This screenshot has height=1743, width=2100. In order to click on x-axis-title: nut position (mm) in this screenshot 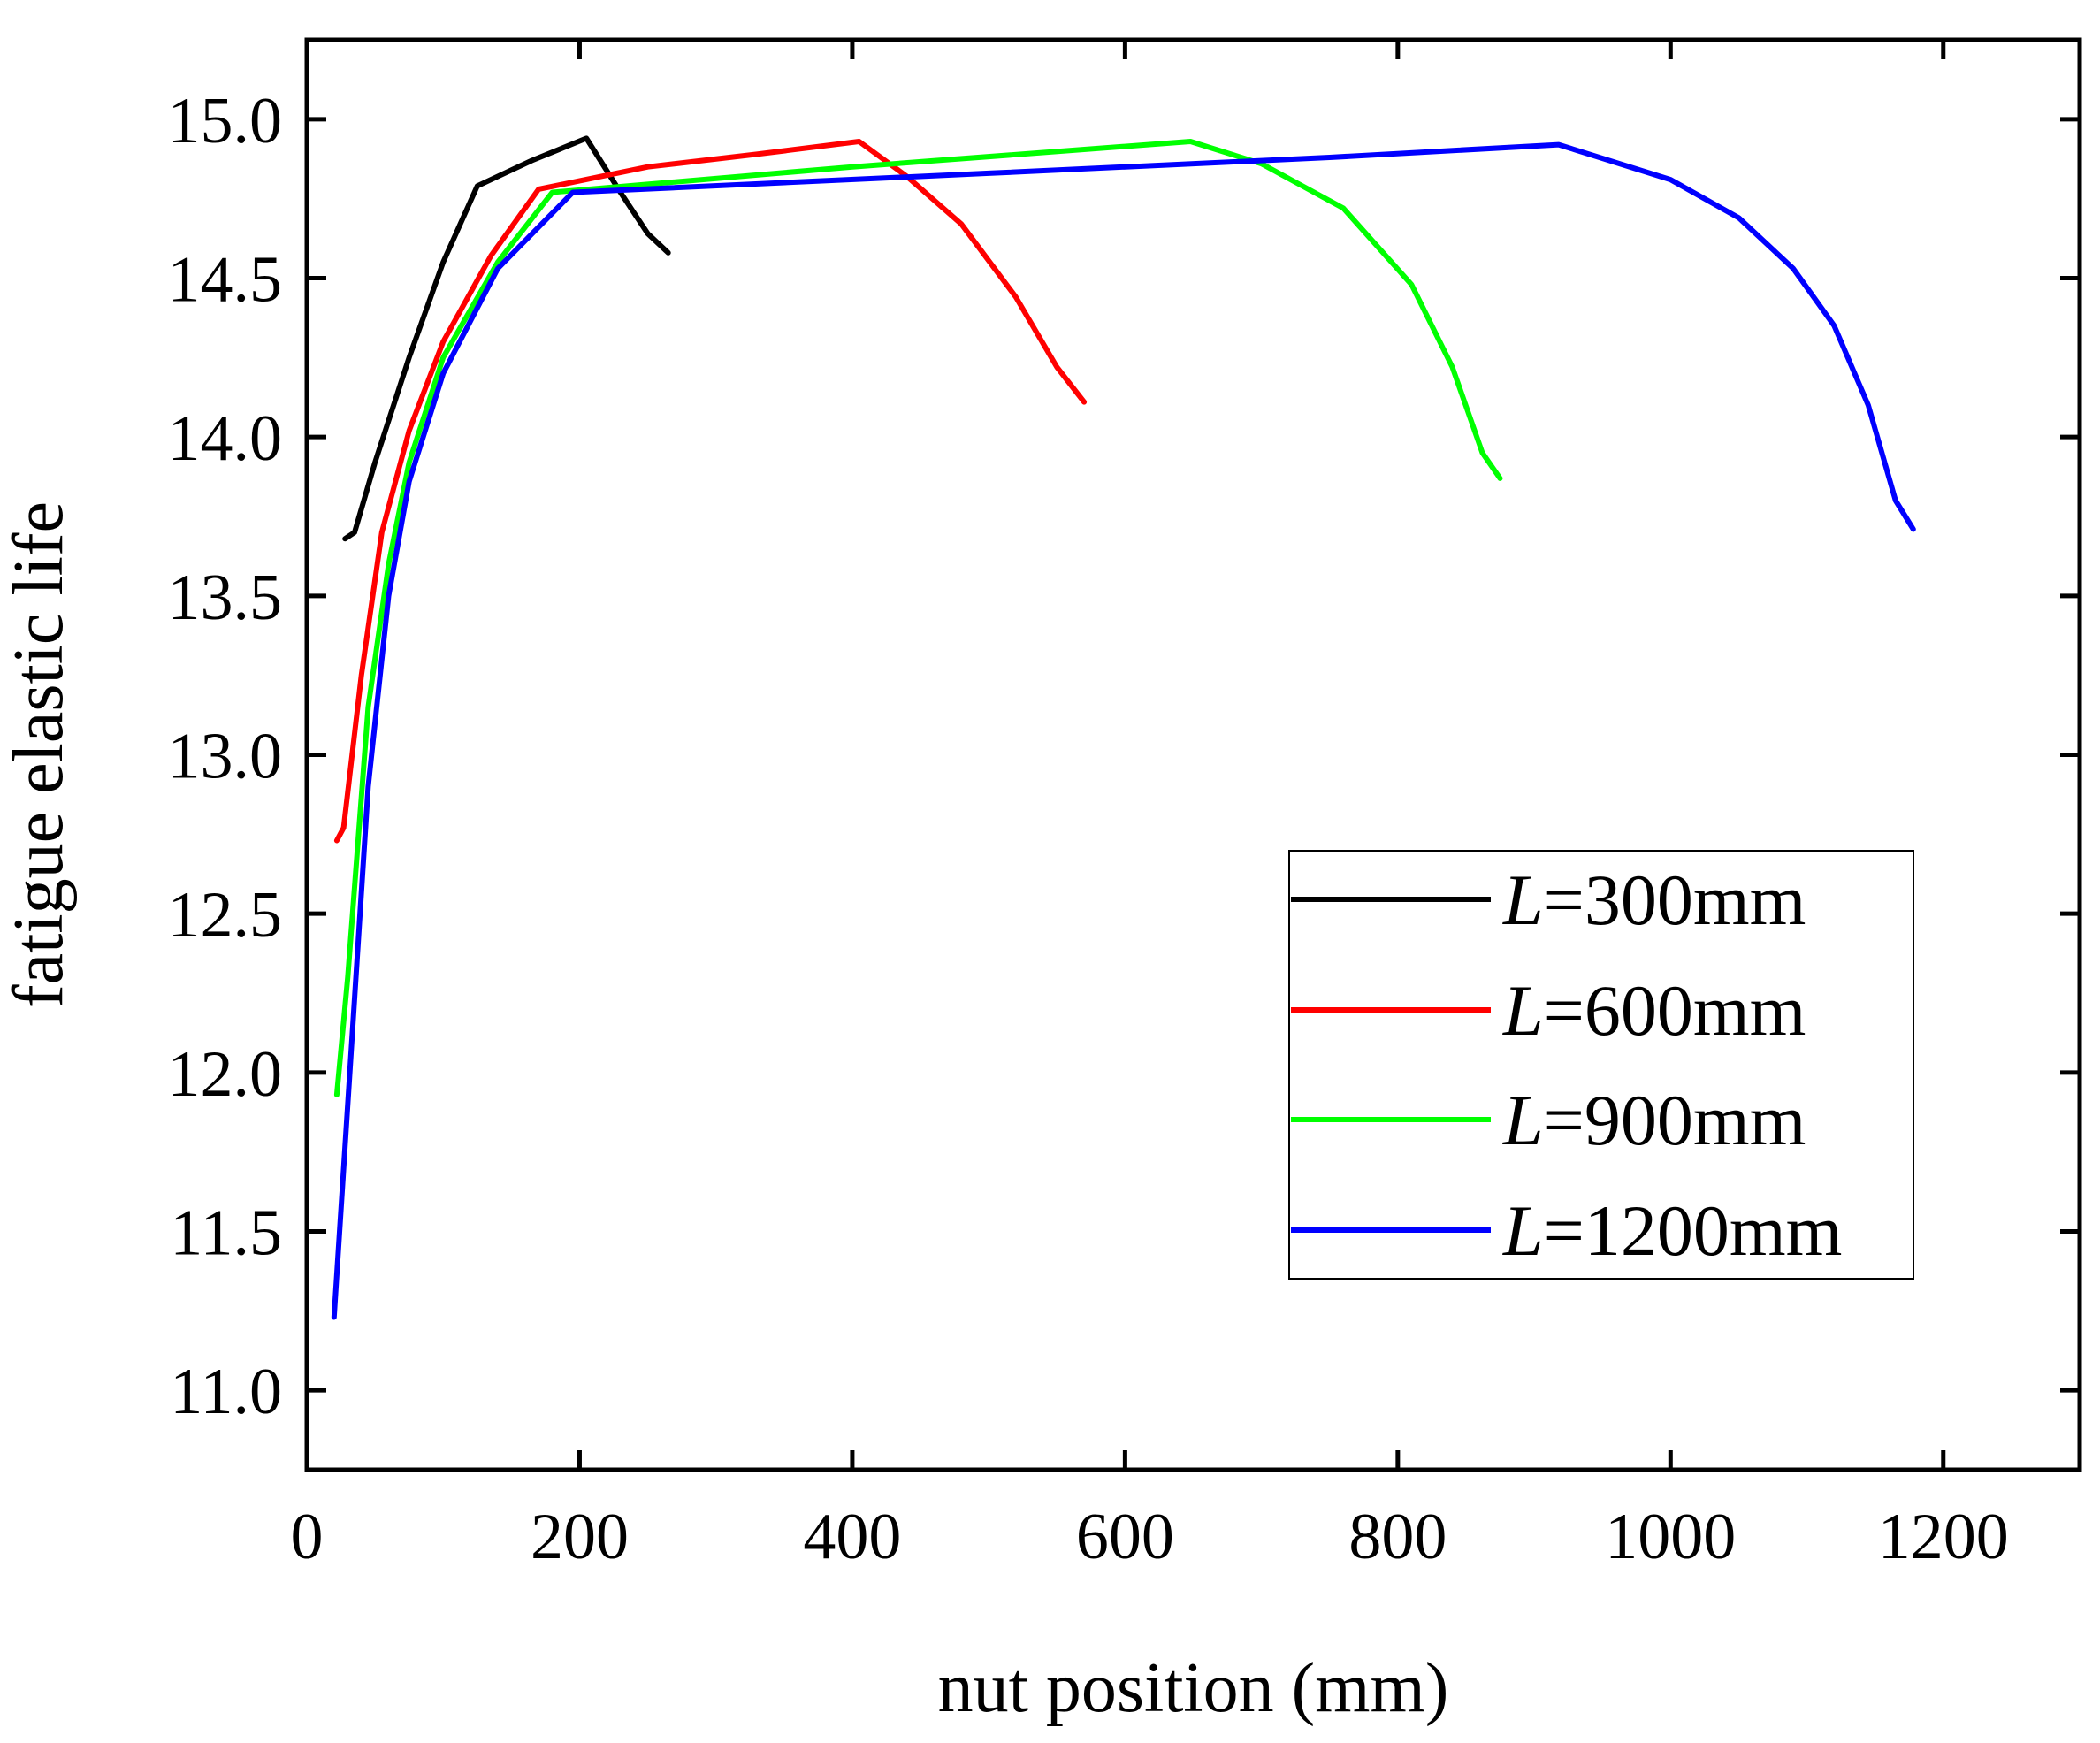, I will do `click(1193, 1688)`.